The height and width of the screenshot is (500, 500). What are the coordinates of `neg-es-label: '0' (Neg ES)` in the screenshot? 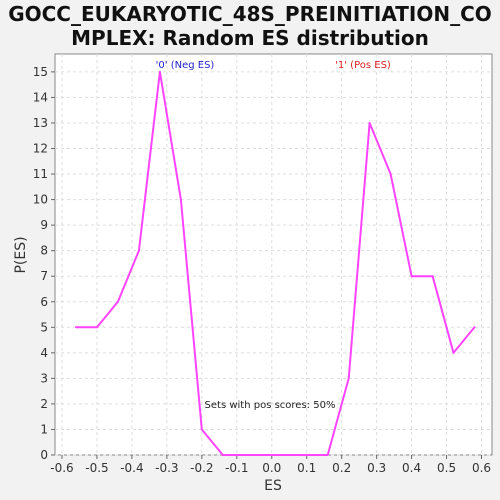 It's located at (185, 65).